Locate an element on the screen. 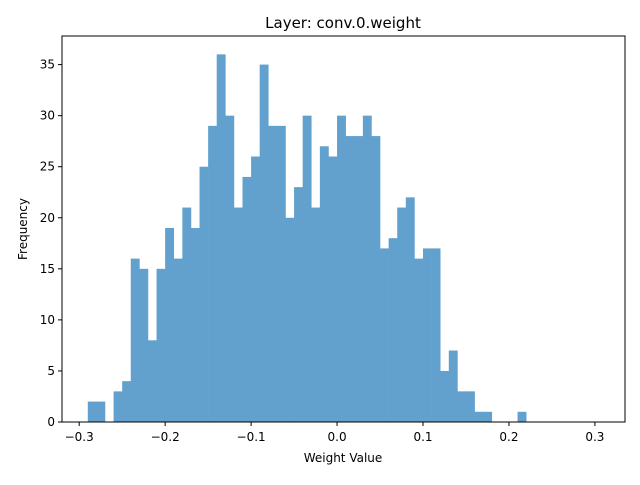 This screenshot has height=485, width=640. x-tick-label: 0.1 is located at coordinates (422, 437).